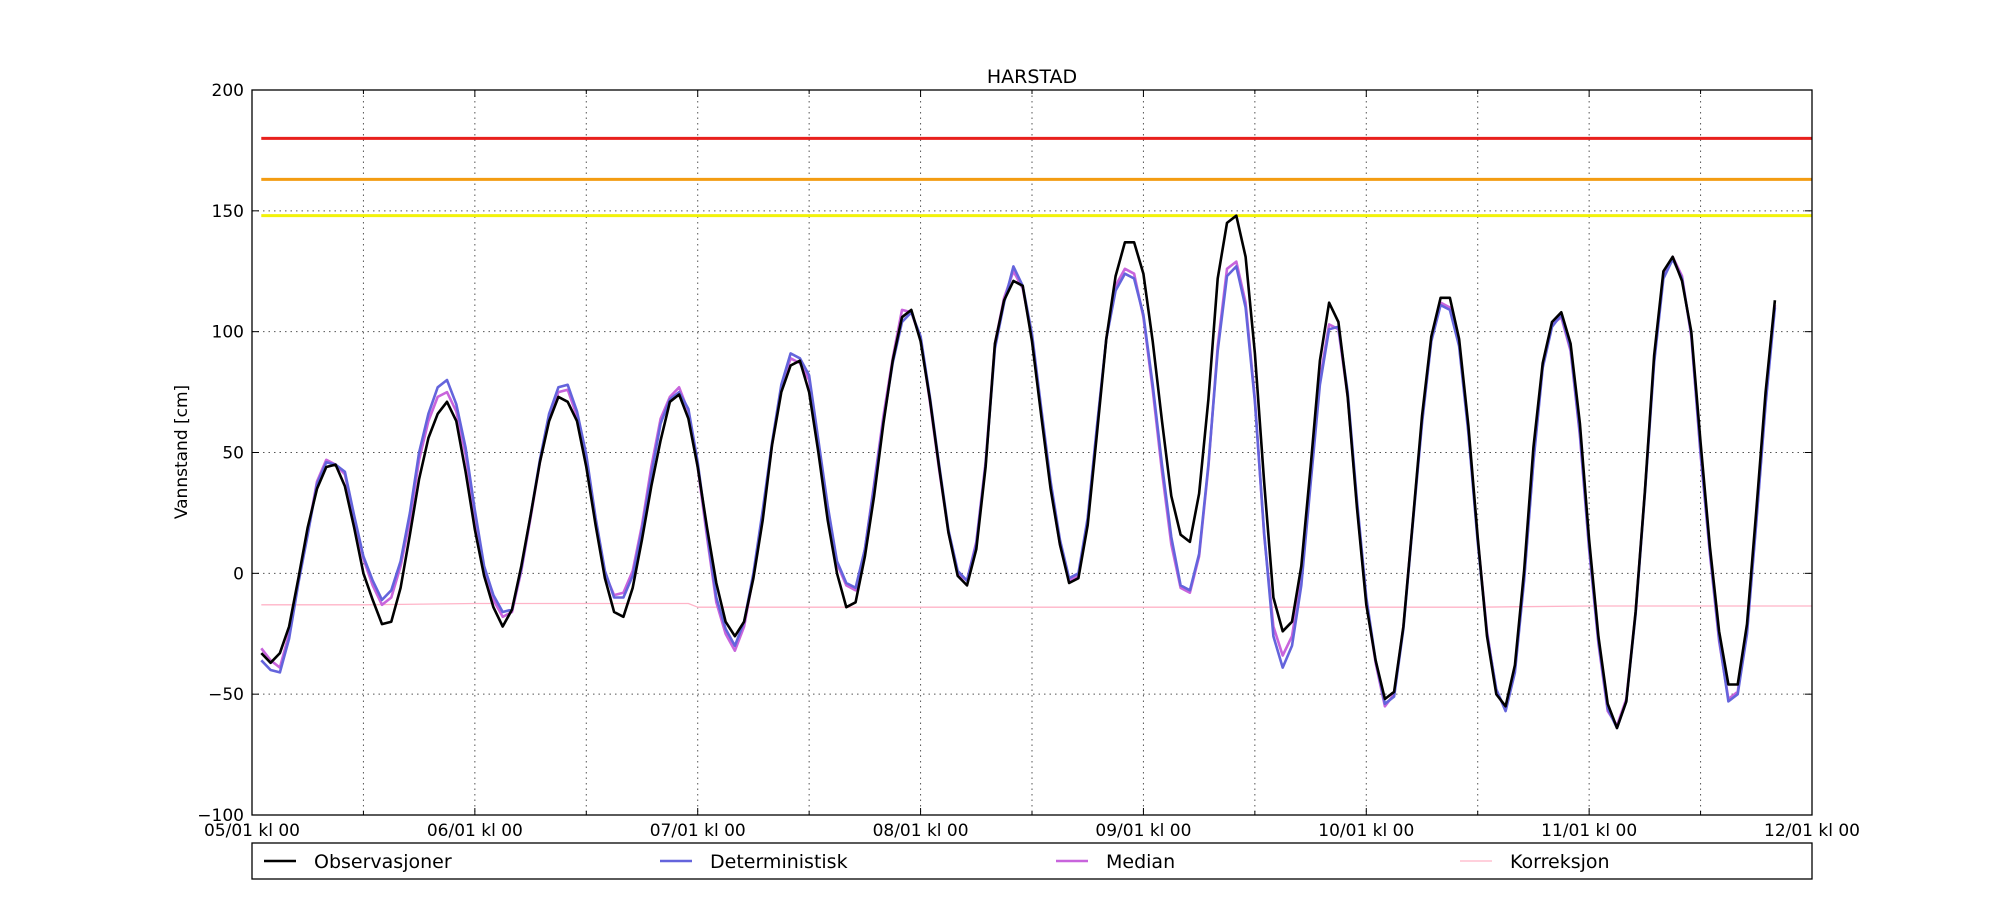  What do you see at coordinates (228, 91) in the screenshot?
I see `y-tick-label: 200` at bounding box center [228, 91].